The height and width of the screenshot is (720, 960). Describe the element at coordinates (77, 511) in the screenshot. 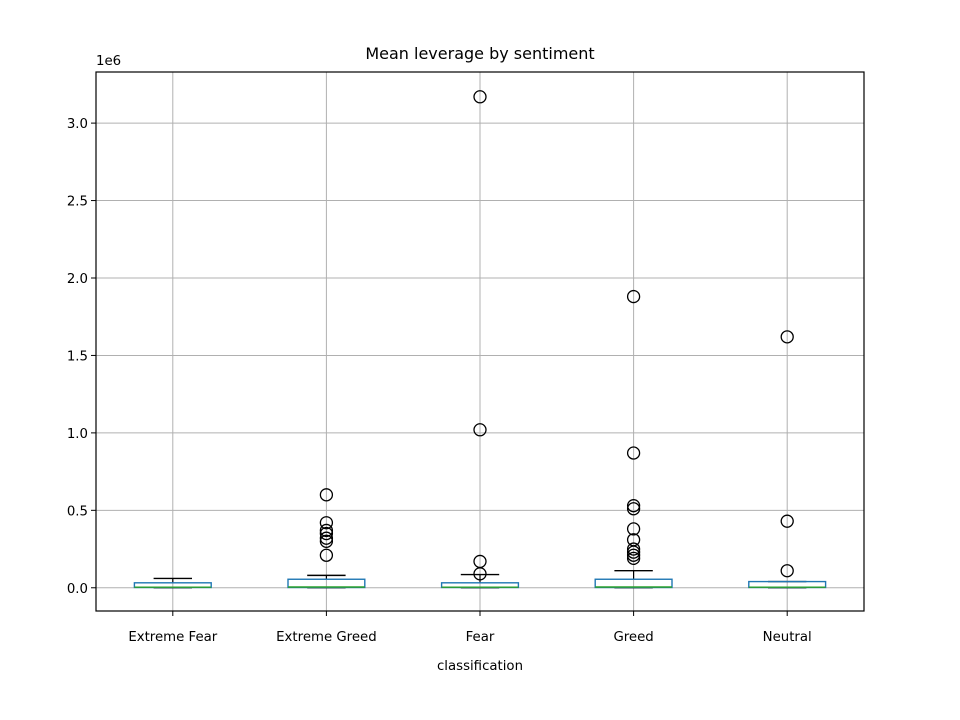

I see `y-tick-label: 0.5` at that location.